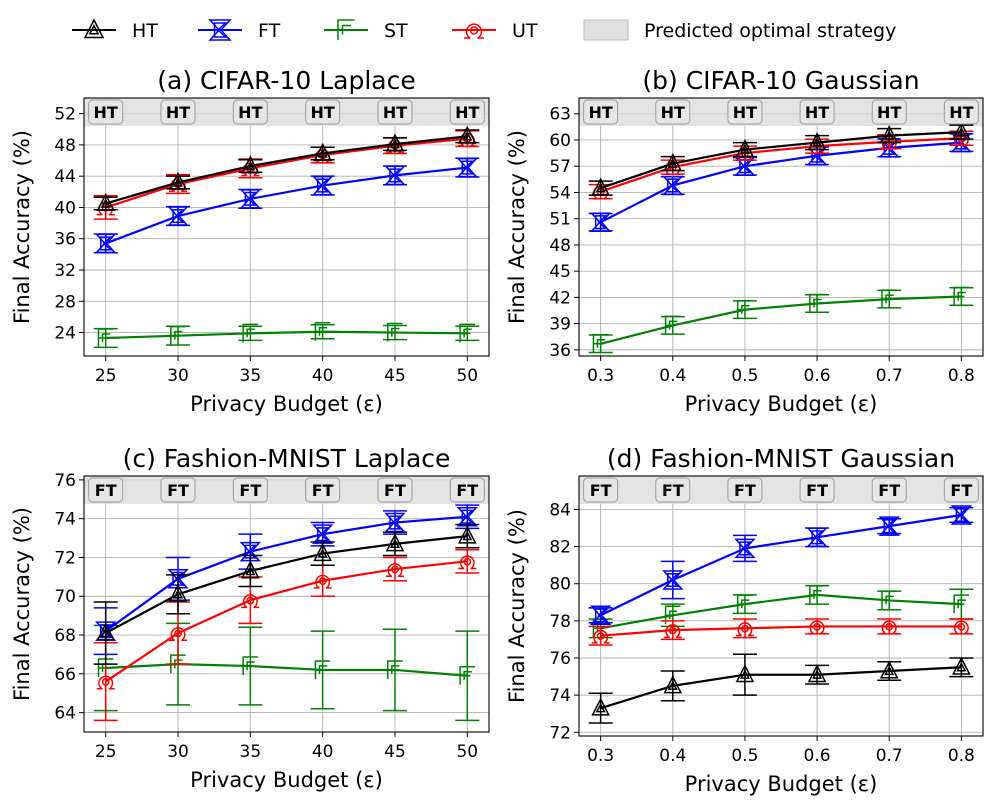 This screenshot has height=810, width=997. I want to click on y-tick-label: 36, so click(65, 240).